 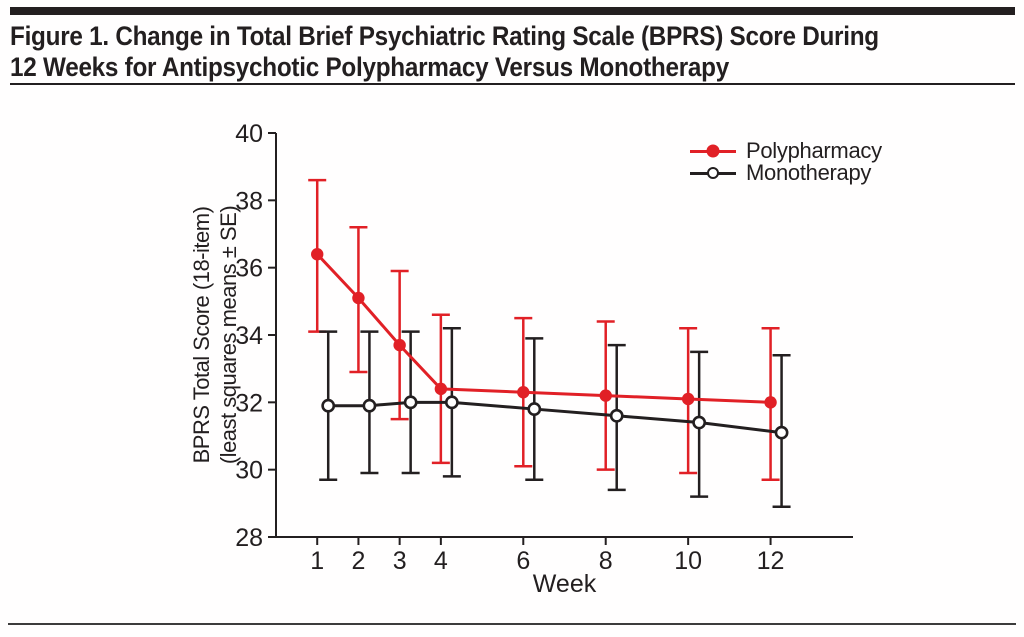 I want to click on x-tick-label: 4, so click(x=441, y=561).